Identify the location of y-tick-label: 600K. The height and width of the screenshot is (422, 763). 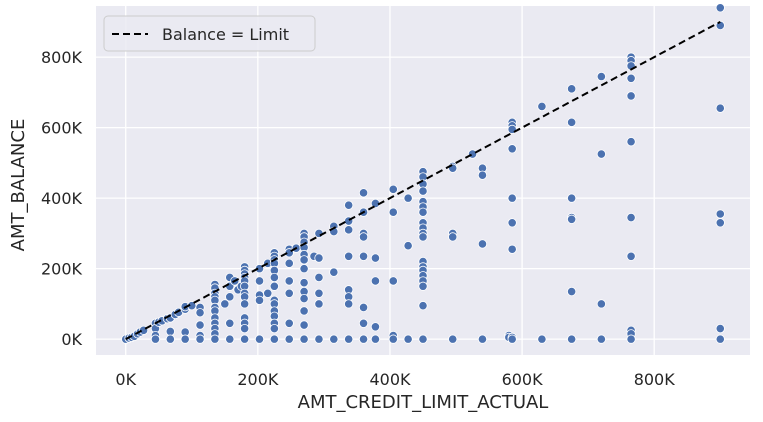
(62, 128).